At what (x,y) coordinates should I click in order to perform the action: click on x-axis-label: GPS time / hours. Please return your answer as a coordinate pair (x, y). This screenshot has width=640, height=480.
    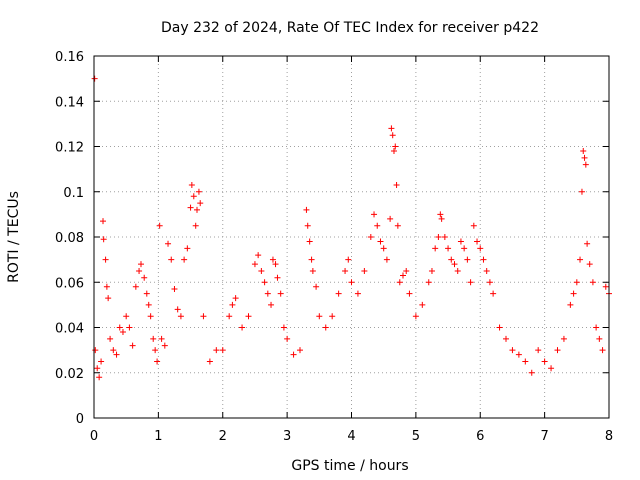
    Looking at the image, I should click on (349, 466).